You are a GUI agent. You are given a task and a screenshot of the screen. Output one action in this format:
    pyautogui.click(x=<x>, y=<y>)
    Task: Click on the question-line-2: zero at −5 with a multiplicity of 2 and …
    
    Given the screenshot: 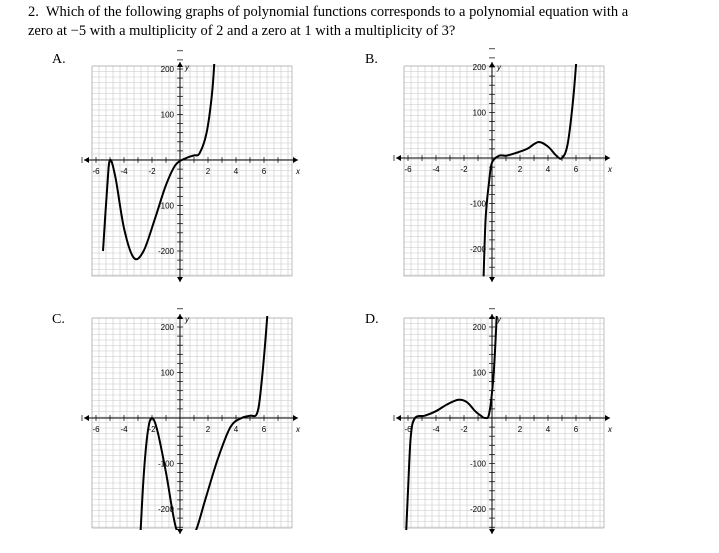 What is the action you would take?
    pyautogui.click(x=242, y=31)
    